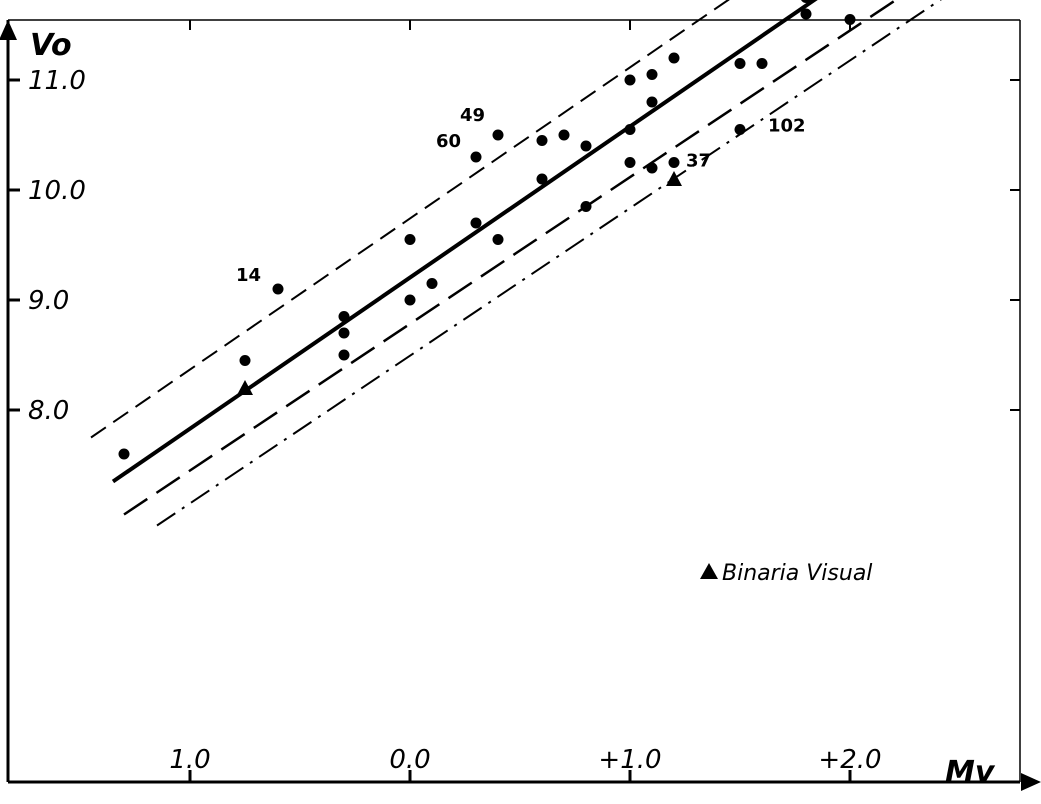 The width and height of the screenshot is (1041, 804). What do you see at coordinates (472, 115) in the screenshot?
I see `point-label: 49` at bounding box center [472, 115].